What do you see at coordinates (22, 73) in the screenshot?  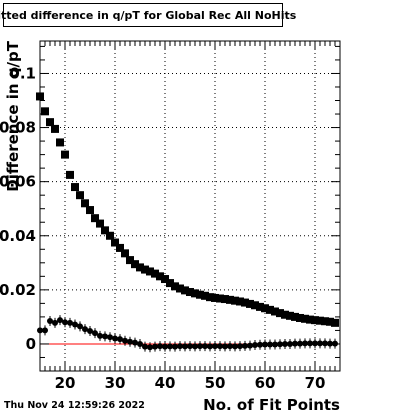 I see `y-tick-label: 0.1` at bounding box center [22, 73].